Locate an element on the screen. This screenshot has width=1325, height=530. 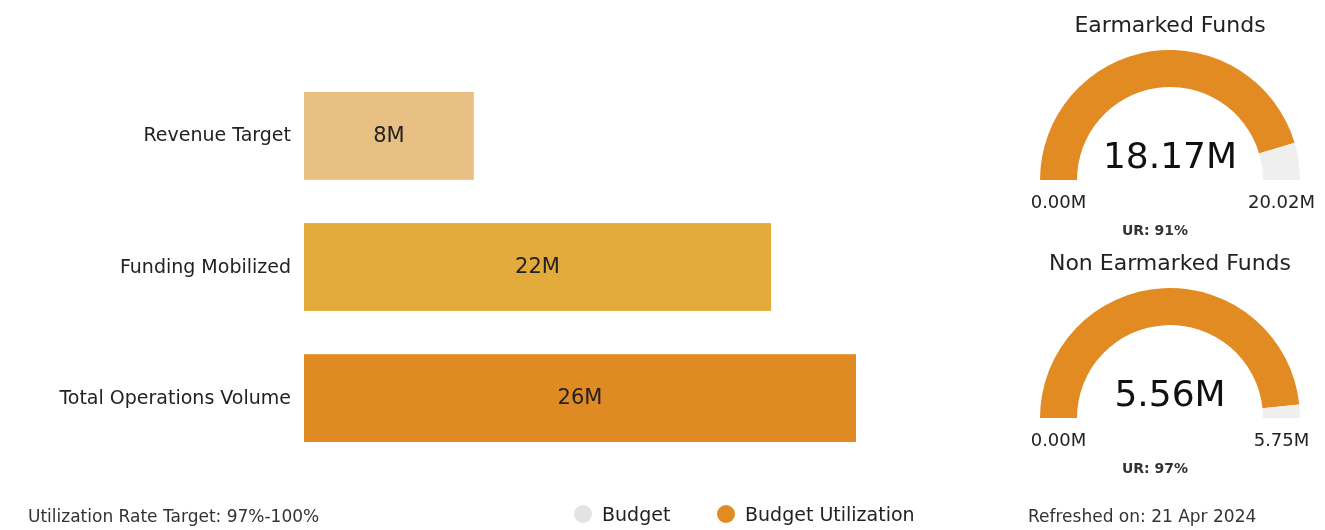
text: 5.75M is located at coordinates (1281, 439).